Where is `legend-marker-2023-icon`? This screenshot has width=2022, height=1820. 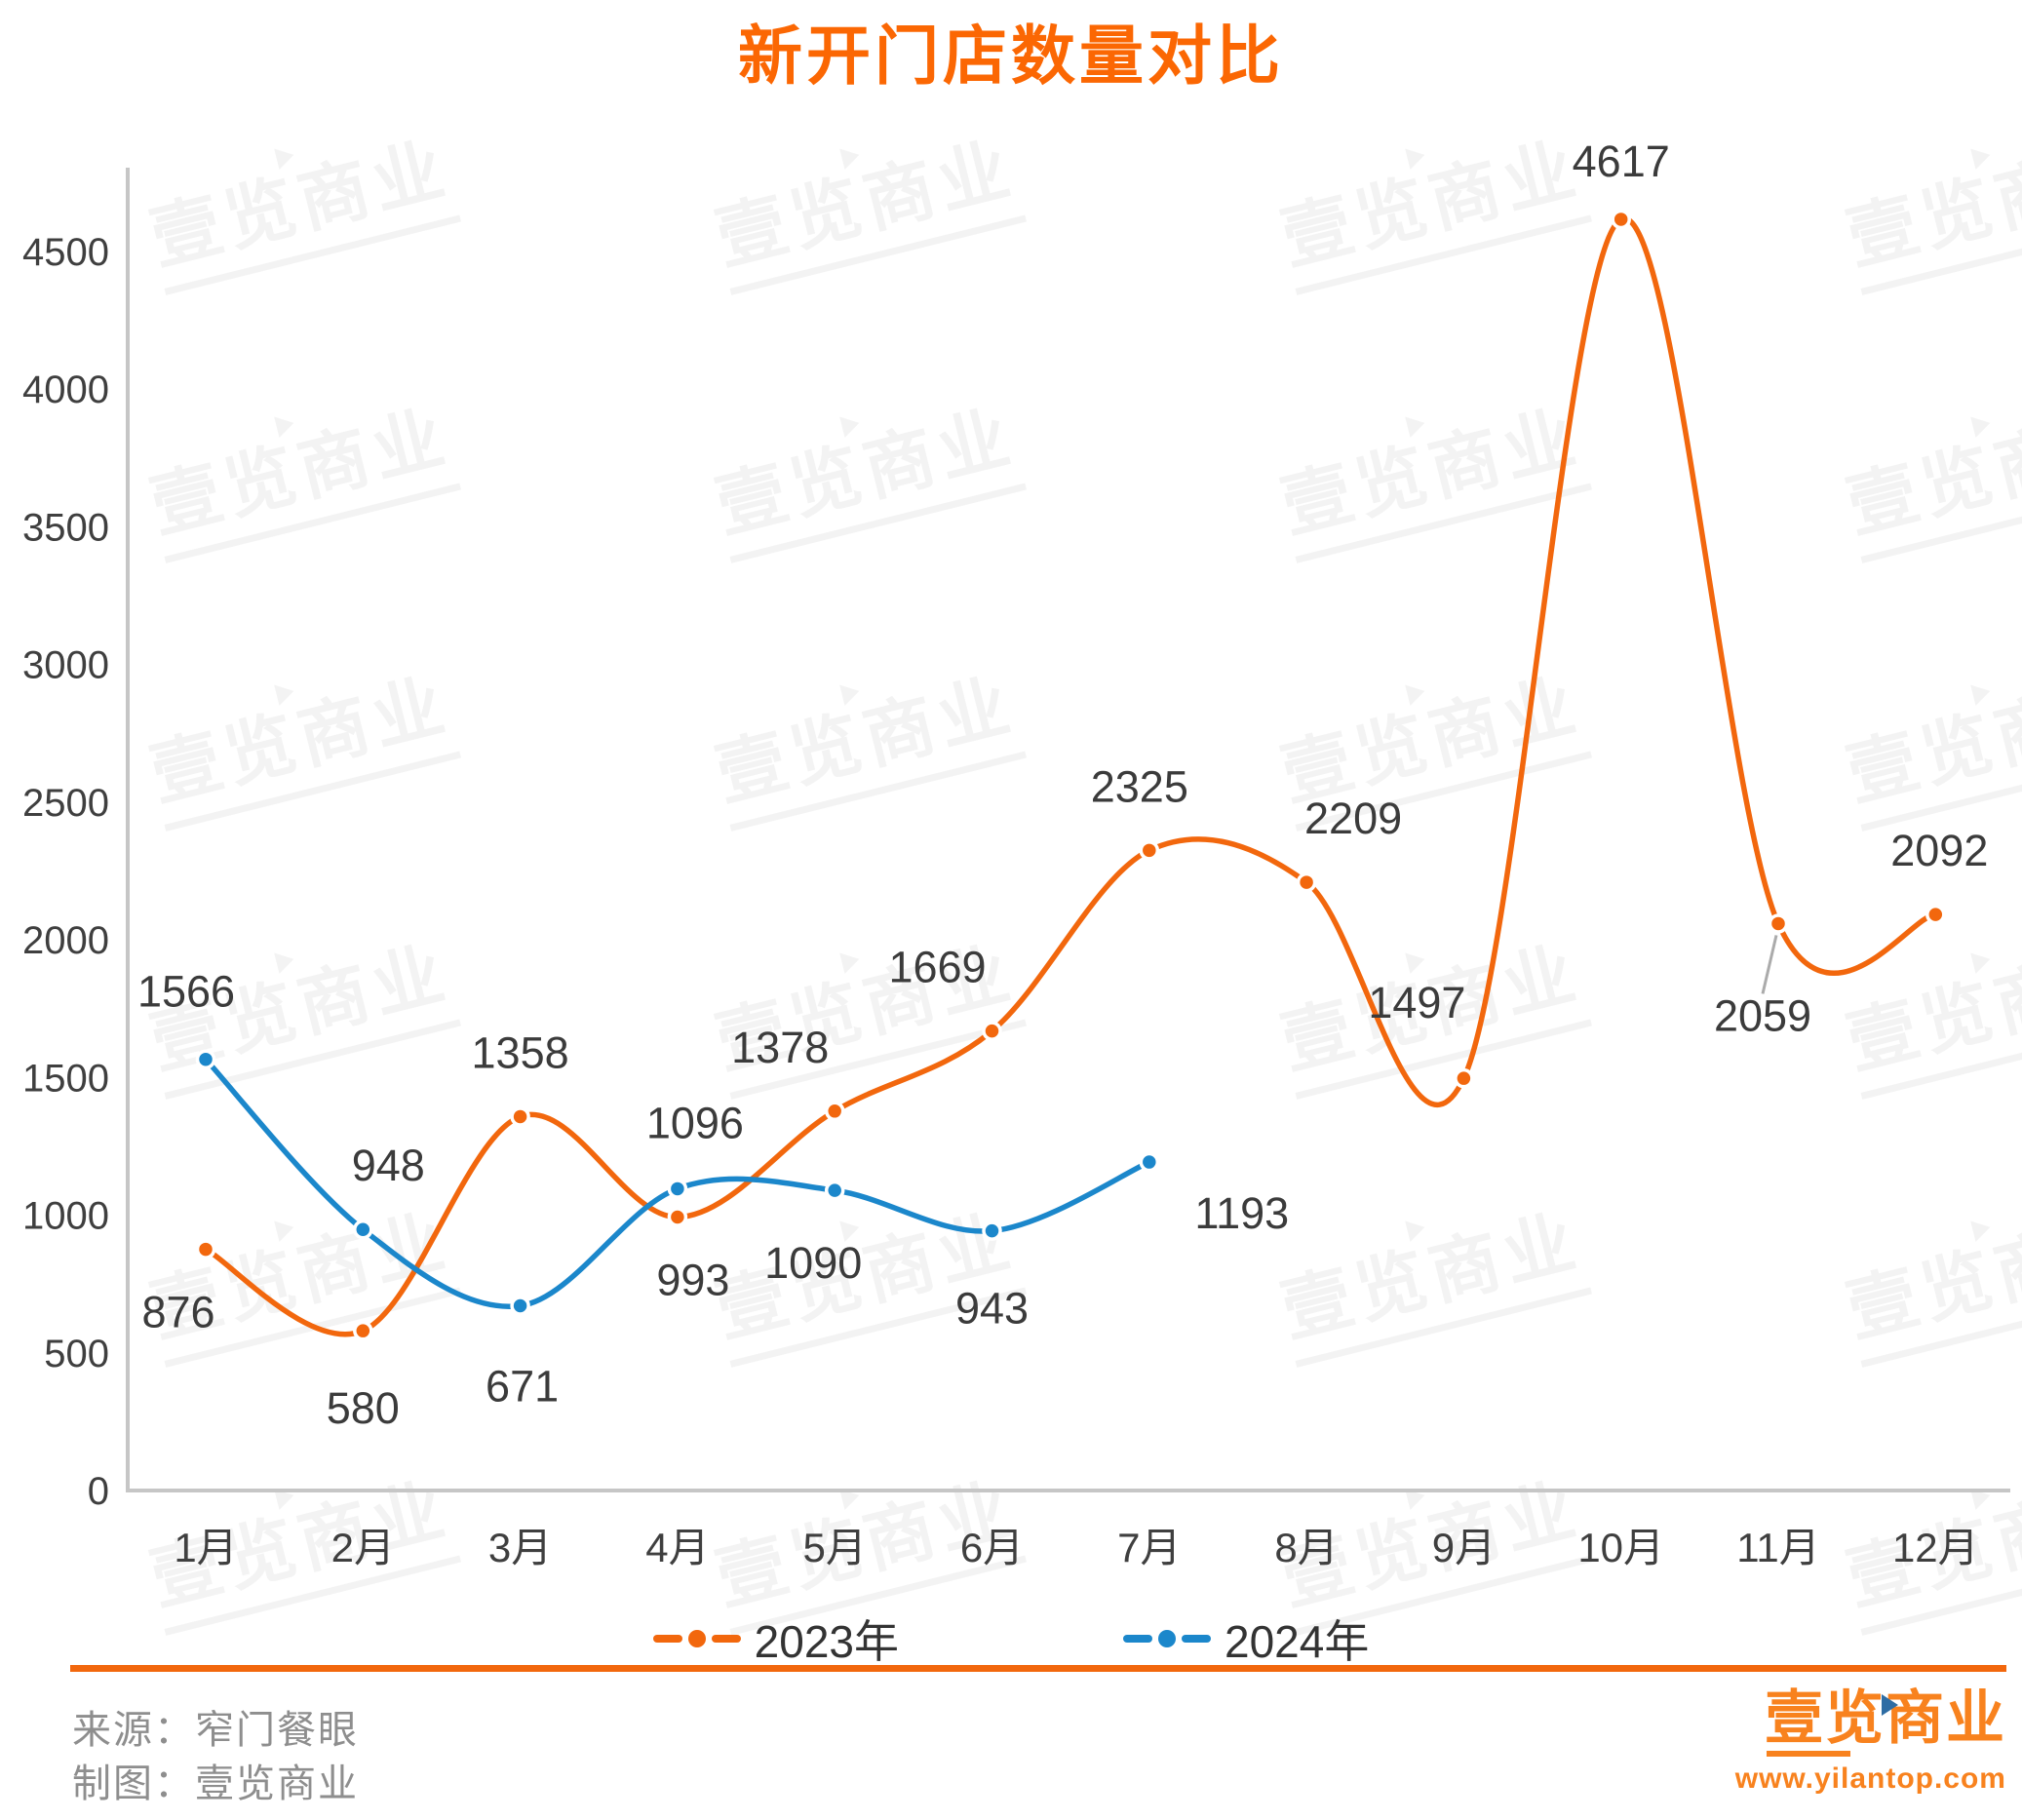
legend-marker-2023-icon is located at coordinates (696, 1638).